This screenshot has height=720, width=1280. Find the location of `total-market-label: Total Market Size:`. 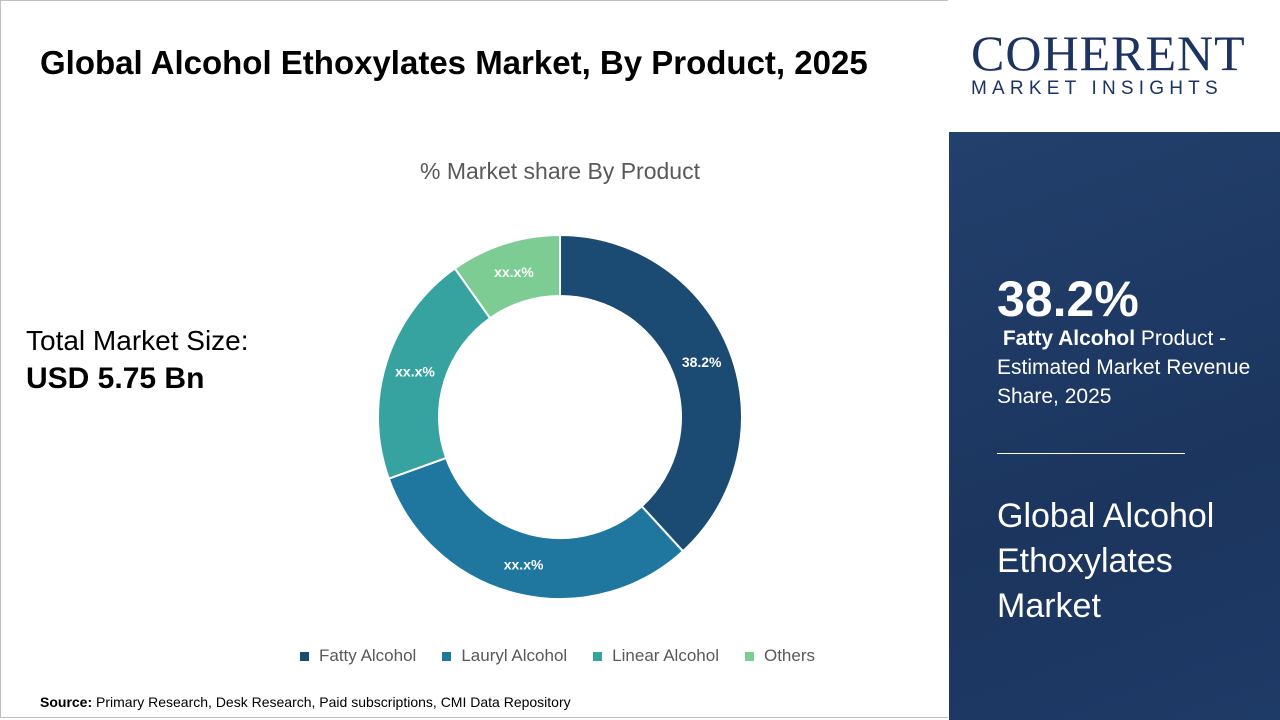

total-market-label: Total Market Size: is located at coordinates (137, 340).